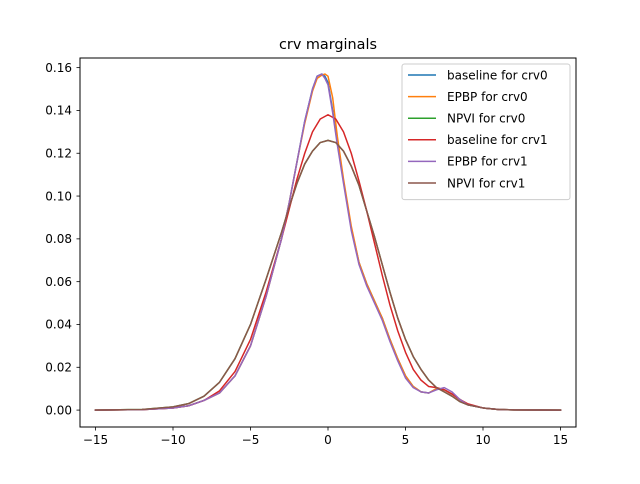  Describe the element at coordinates (497, 75) in the screenshot. I see `legend-label: baseline for crv0` at that location.